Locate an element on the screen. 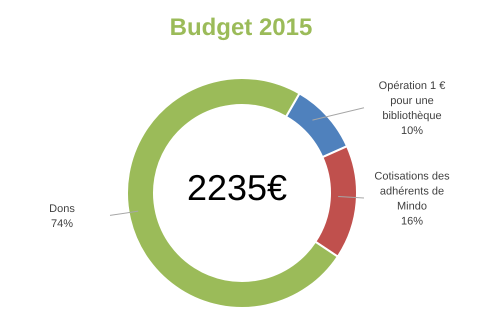  slice-label: Dons is located at coordinates (62, 208).